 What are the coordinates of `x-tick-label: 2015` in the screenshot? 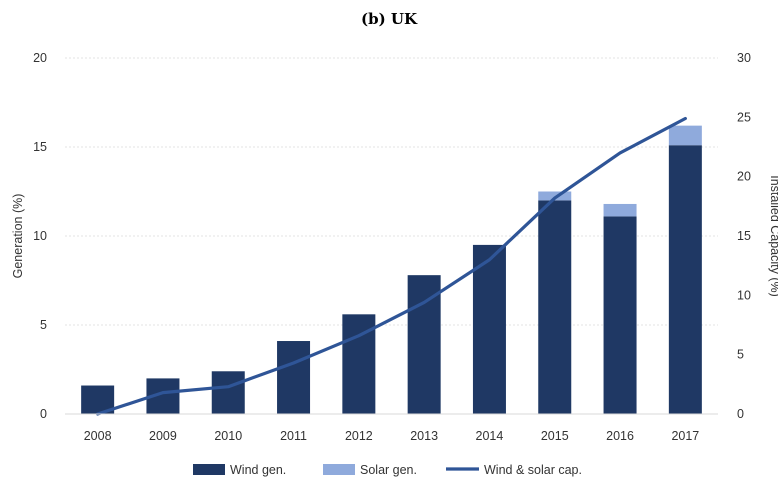 It's located at (555, 436).